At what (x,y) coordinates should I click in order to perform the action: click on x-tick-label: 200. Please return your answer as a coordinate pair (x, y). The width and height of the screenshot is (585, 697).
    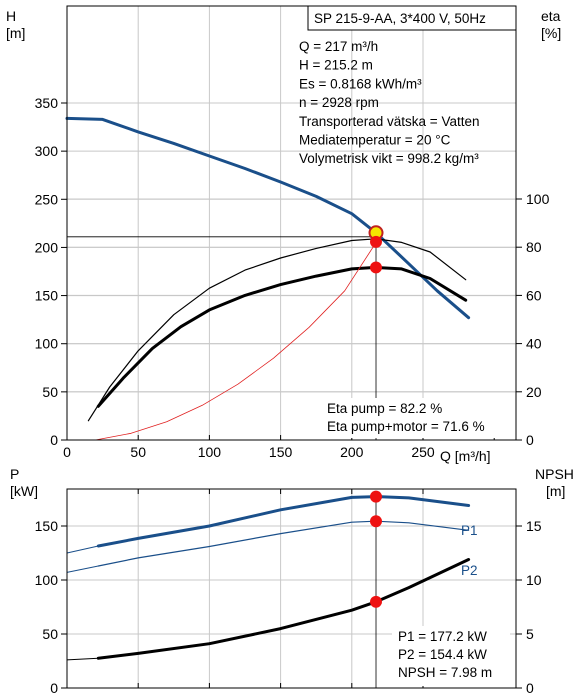
    Looking at the image, I should click on (352, 452).